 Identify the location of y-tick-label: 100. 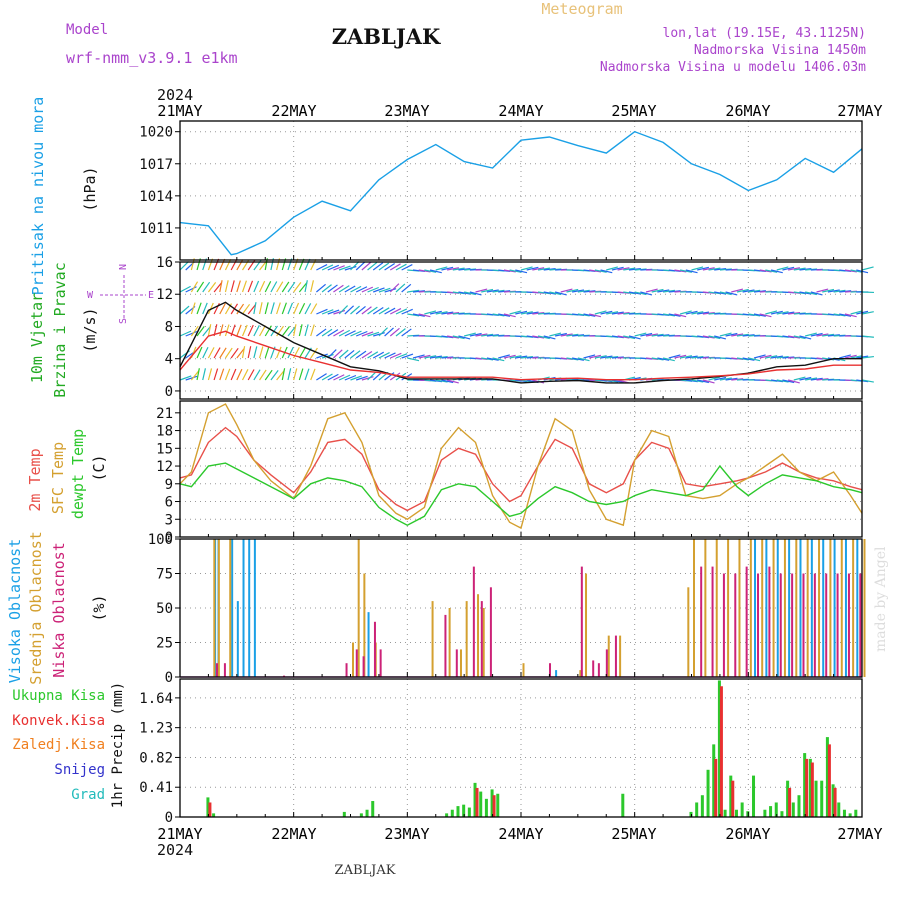
(160, 540).